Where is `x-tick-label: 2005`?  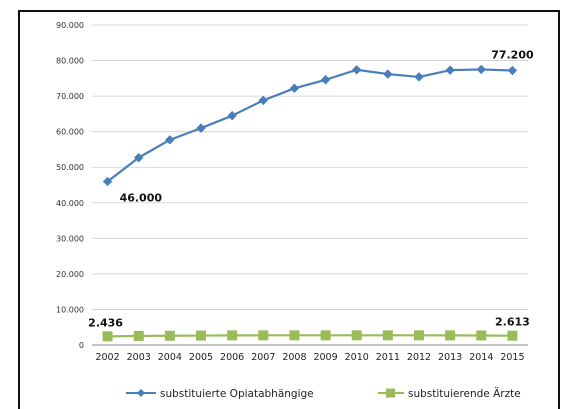
x-tick-label: 2005 is located at coordinates (201, 357).